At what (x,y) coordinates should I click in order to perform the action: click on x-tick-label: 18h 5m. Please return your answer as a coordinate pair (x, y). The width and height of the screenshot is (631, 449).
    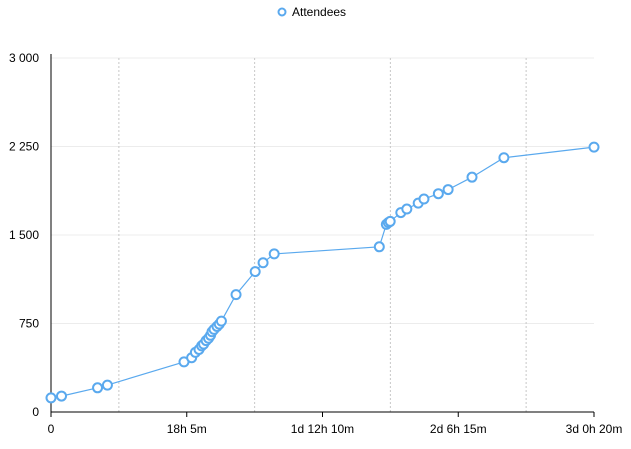
    Looking at the image, I should click on (187, 429).